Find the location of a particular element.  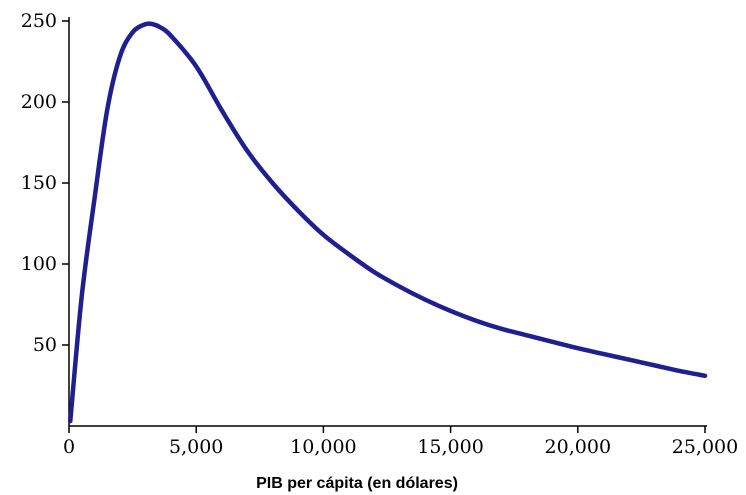

x-axis-title: PIB per cápita (en dólares) is located at coordinates (357, 483).